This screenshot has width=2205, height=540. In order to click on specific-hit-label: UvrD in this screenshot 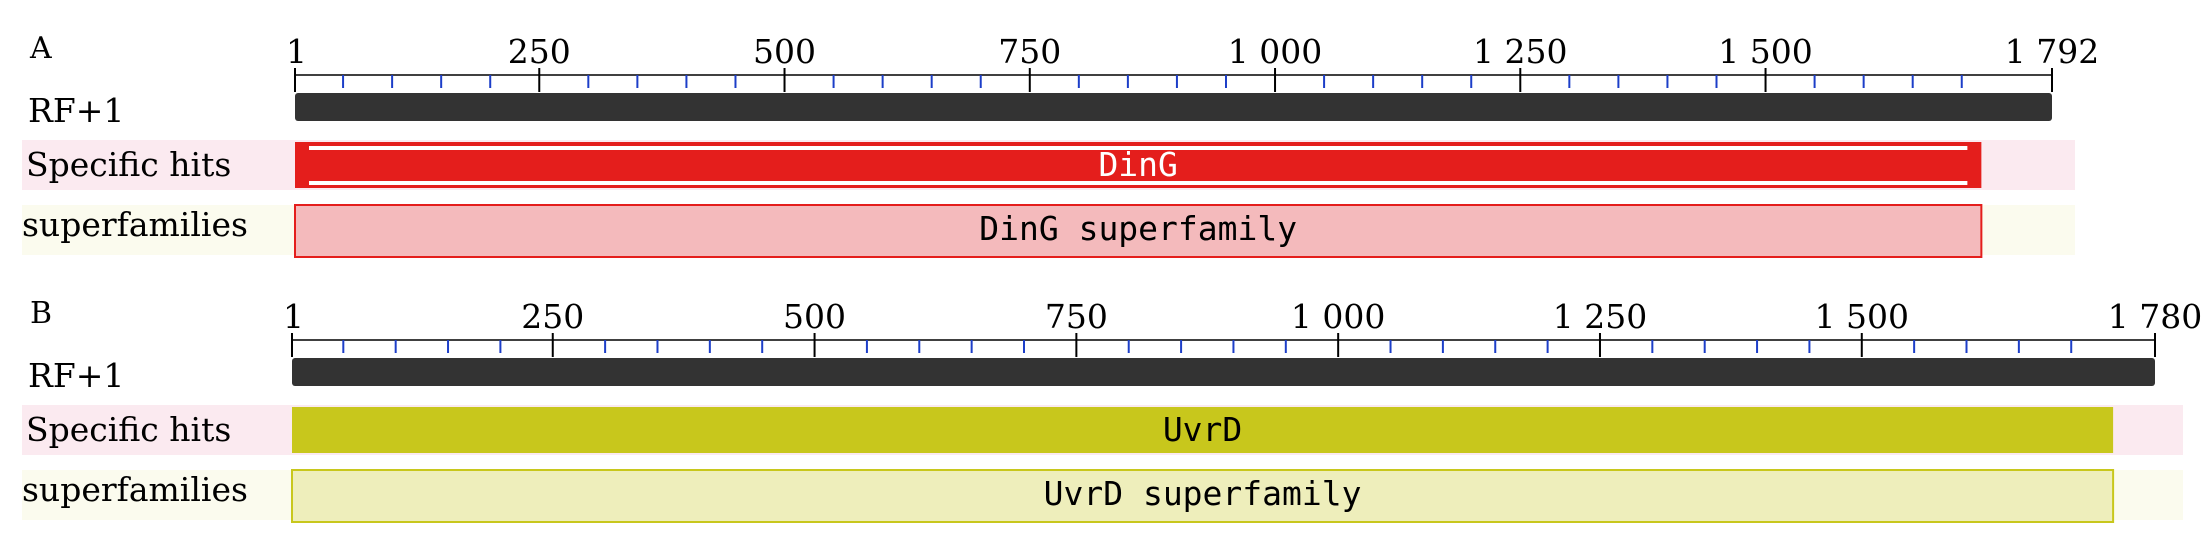, I will do `click(1202, 429)`.